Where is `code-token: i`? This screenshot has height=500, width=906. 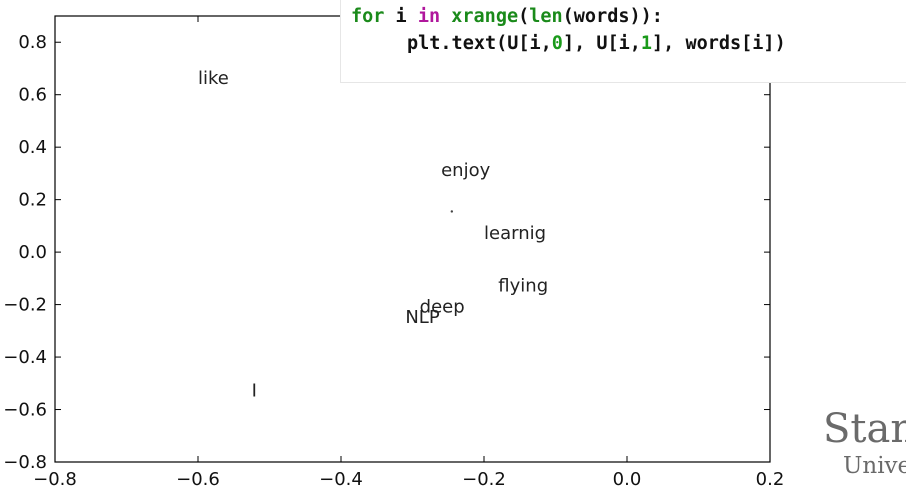
code-token: i is located at coordinates (401, 16).